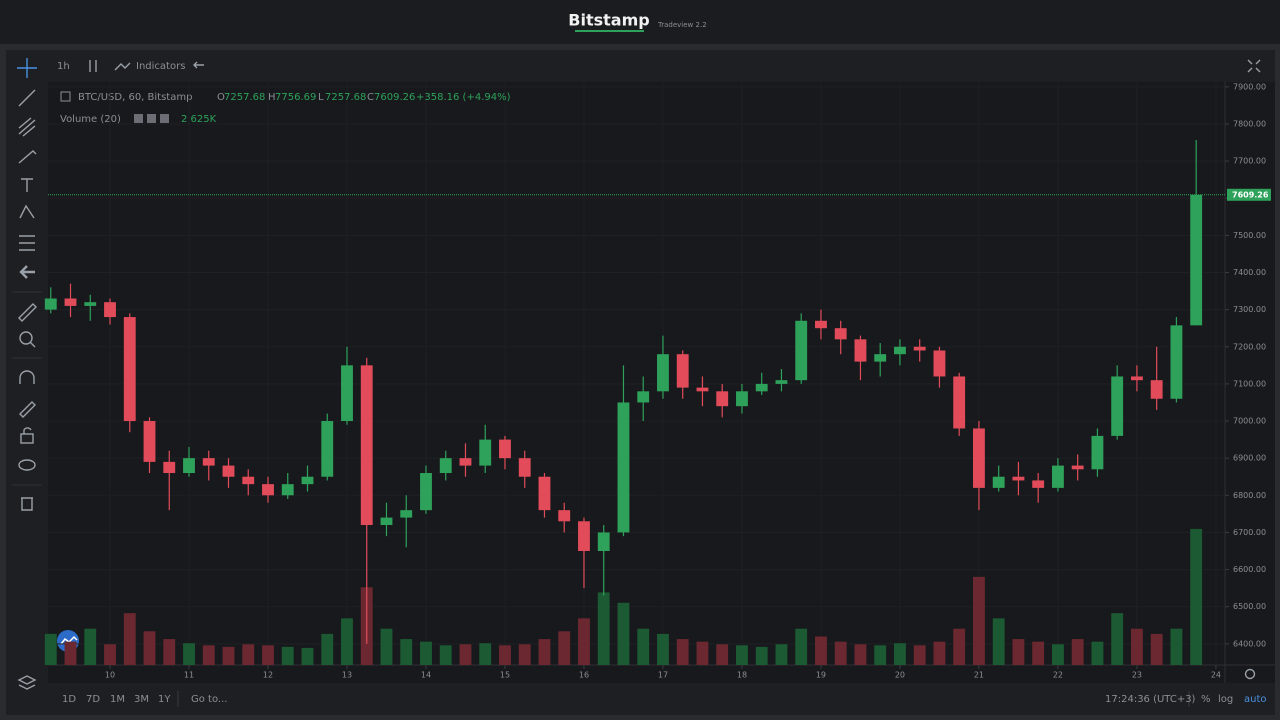  I want to click on left-toolbar, so click(27, 382).